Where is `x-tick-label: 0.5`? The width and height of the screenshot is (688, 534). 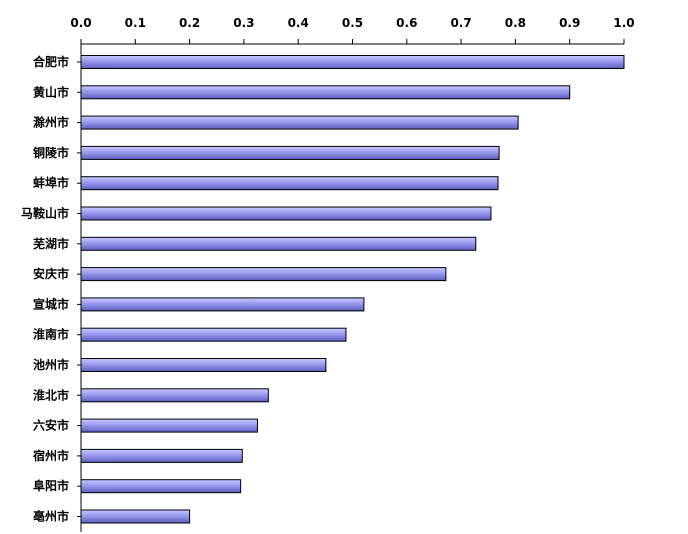 x-tick-label: 0.5 is located at coordinates (352, 23).